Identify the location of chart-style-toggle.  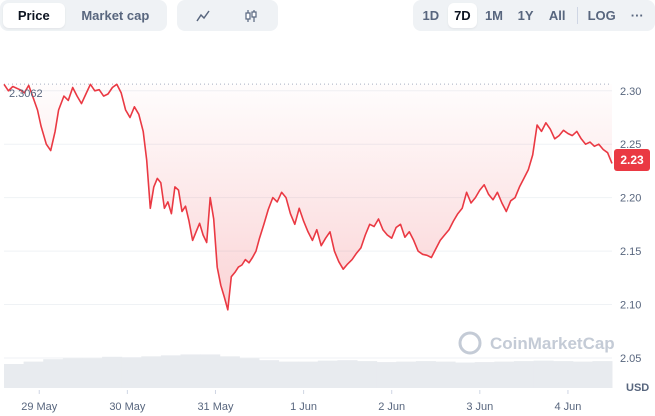
(227, 15).